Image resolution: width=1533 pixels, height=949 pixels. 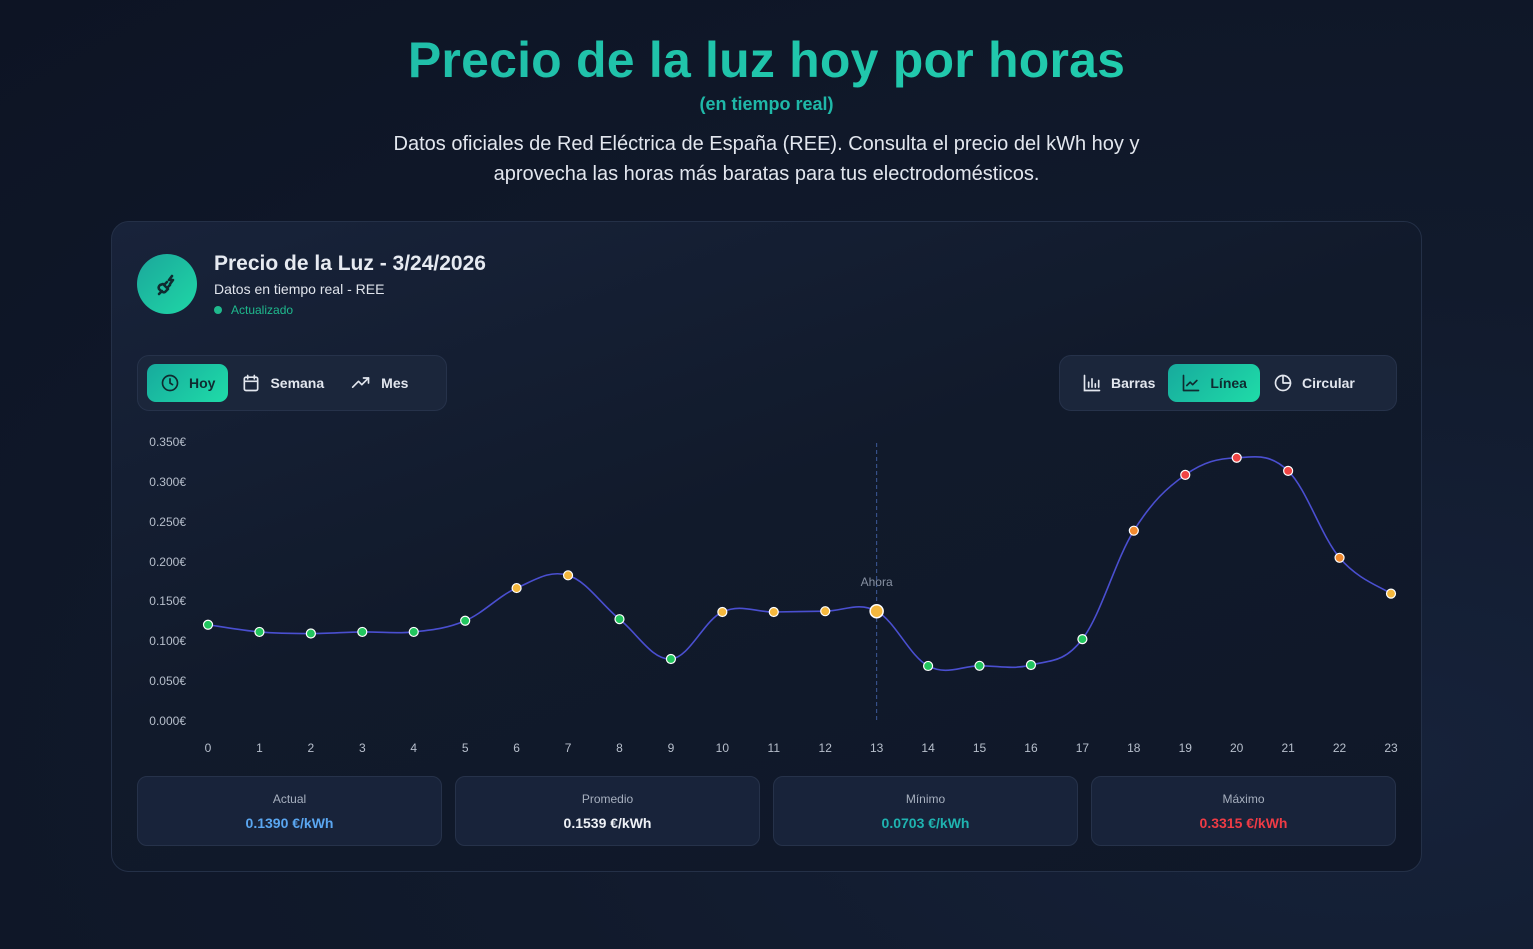 What do you see at coordinates (167, 561) in the screenshot?
I see `y-tick-label: 0.200€` at bounding box center [167, 561].